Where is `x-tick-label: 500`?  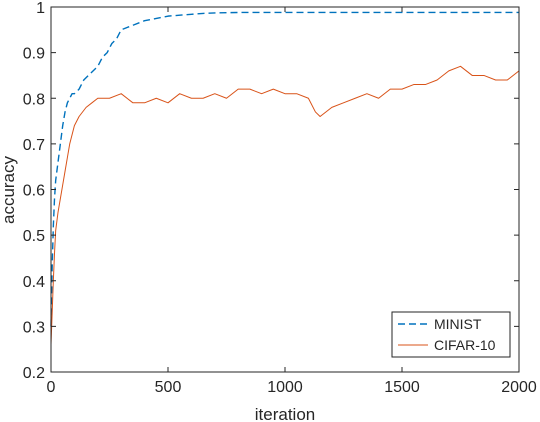 x-tick-label: 500 is located at coordinates (168, 387).